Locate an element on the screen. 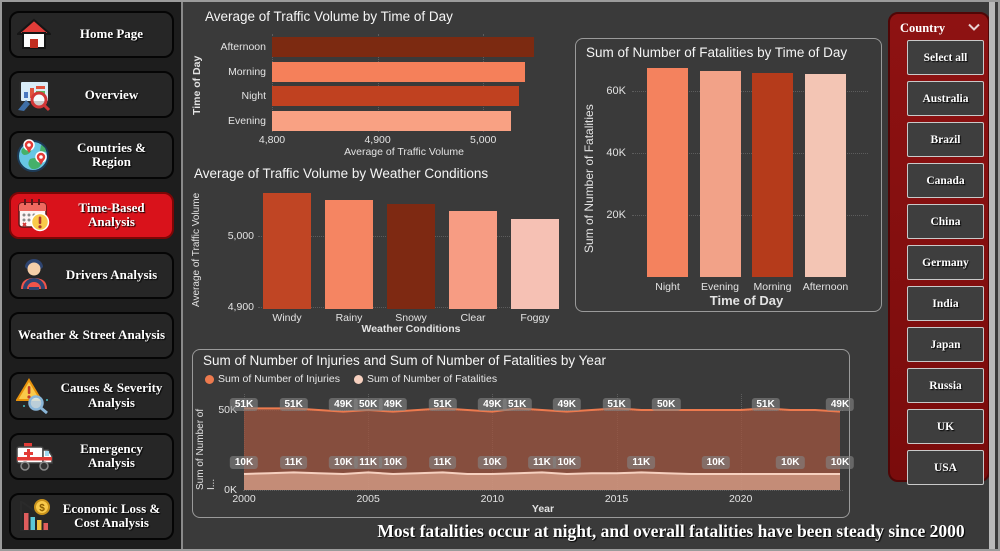 The image size is (1000, 551). sidebar-item-overview: Overview is located at coordinates (91, 95).